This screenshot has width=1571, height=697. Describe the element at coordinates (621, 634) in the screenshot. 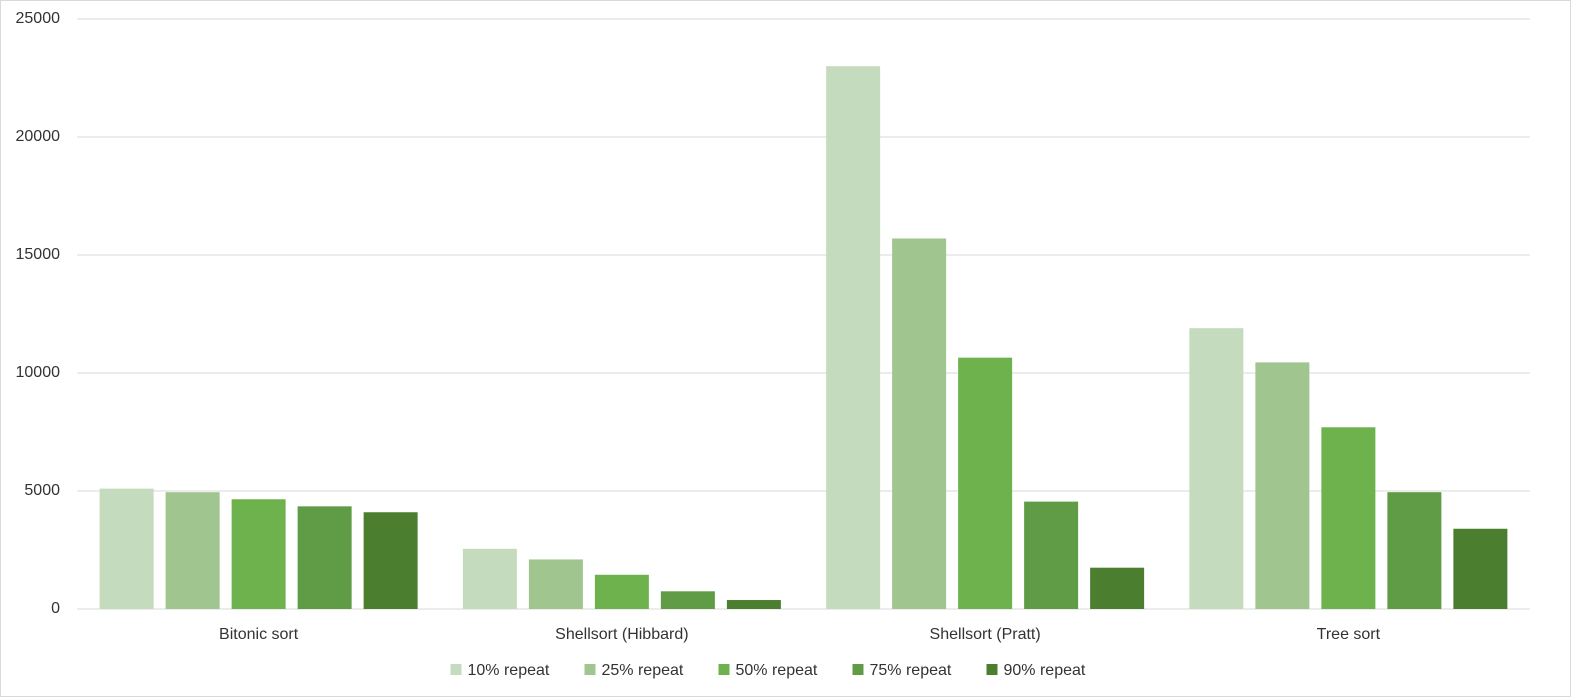

I see `x-tick-label: Shellsort (Hibbard)` at that location.